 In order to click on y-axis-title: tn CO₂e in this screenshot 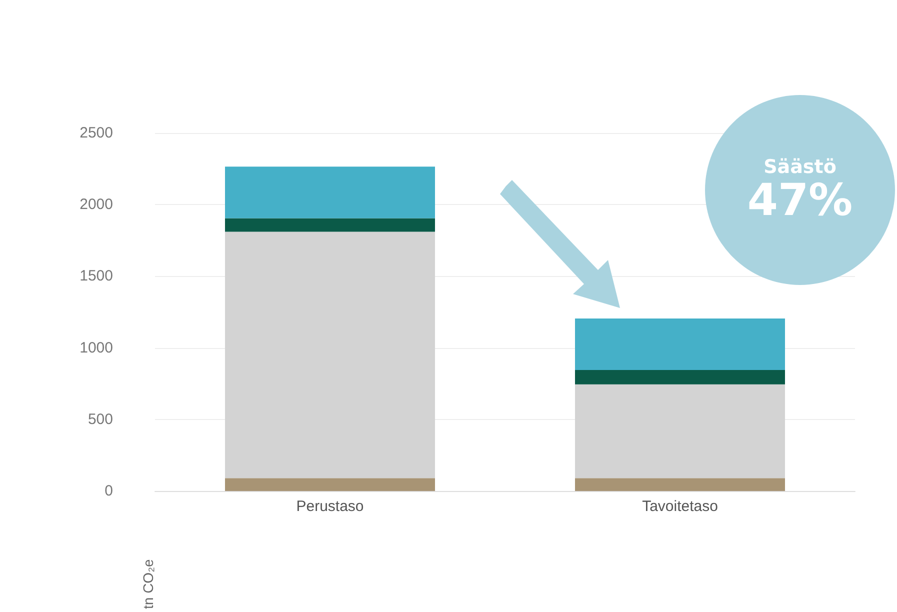, I will do `click(148, 584)`.